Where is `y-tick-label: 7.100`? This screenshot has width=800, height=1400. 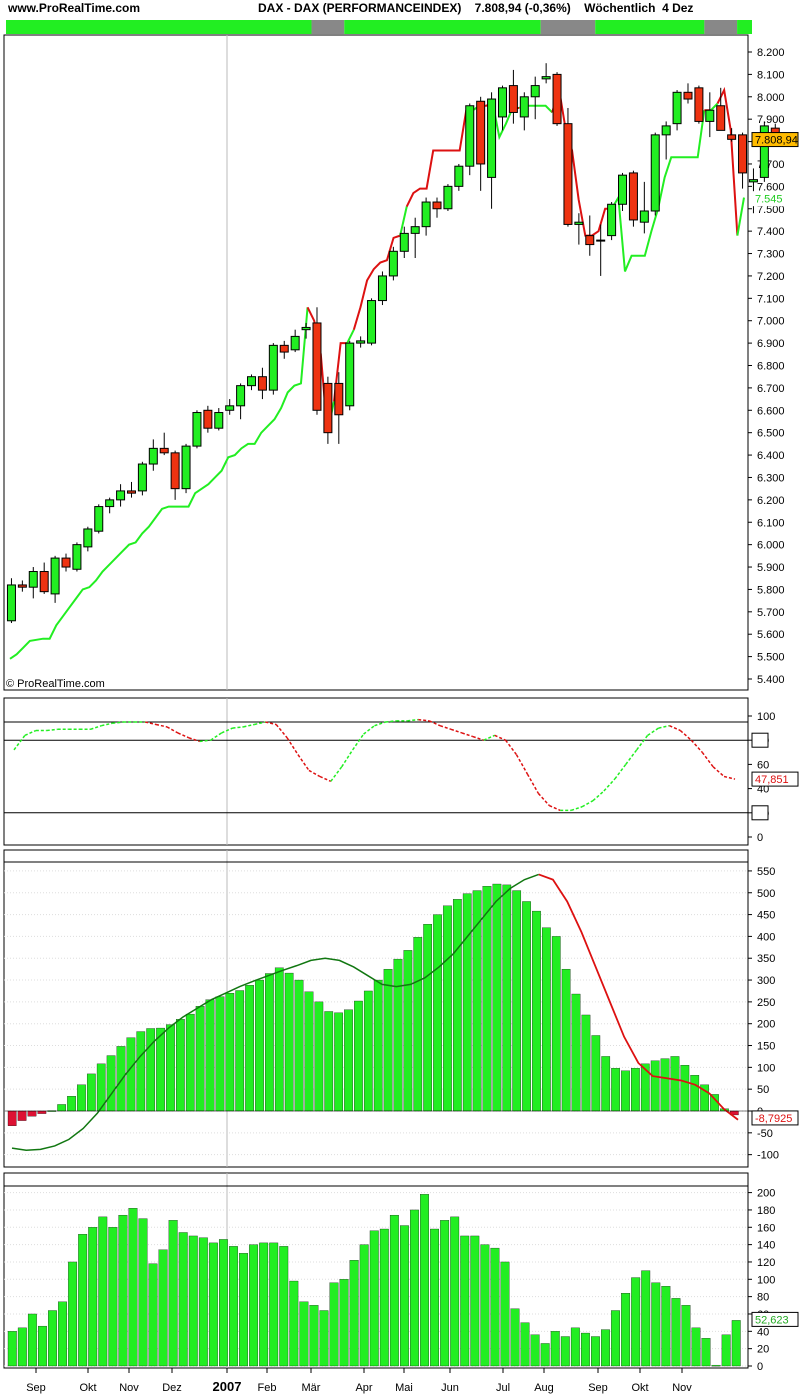 y-tick-label: 7.100 is located at coordinates (771, 299).